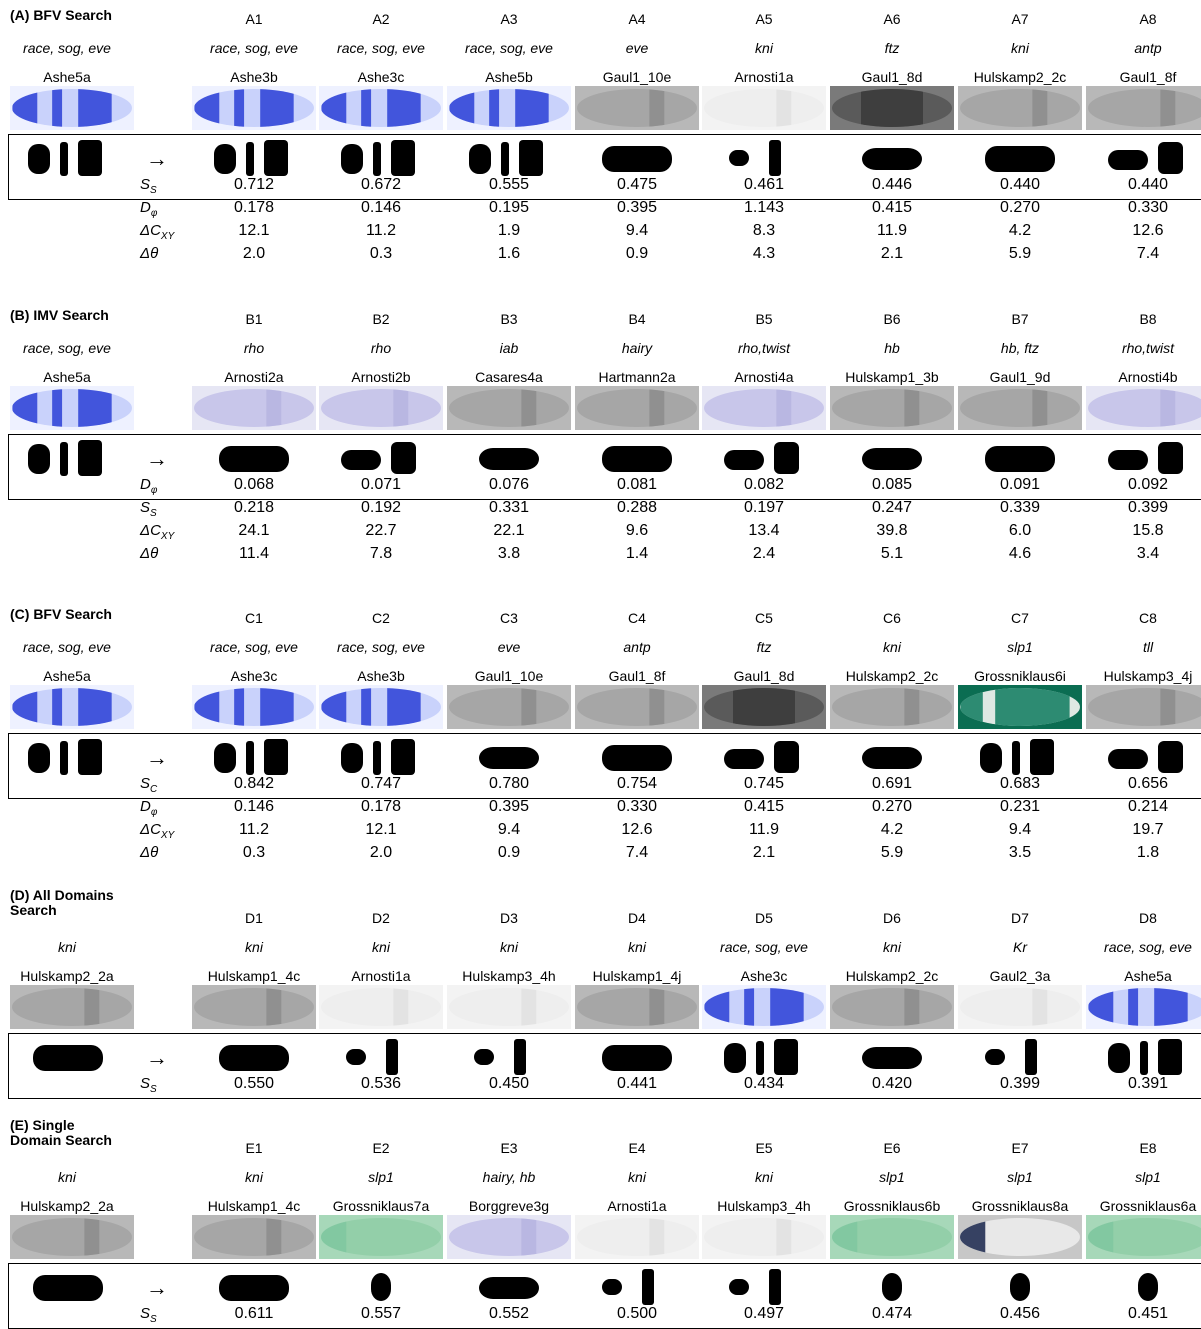 The image size is (1201, 1329). What do you see at coordinates (764, 783) in the screenshot?
I see `metric-value: 0.745` at bounding box center [764, 783].